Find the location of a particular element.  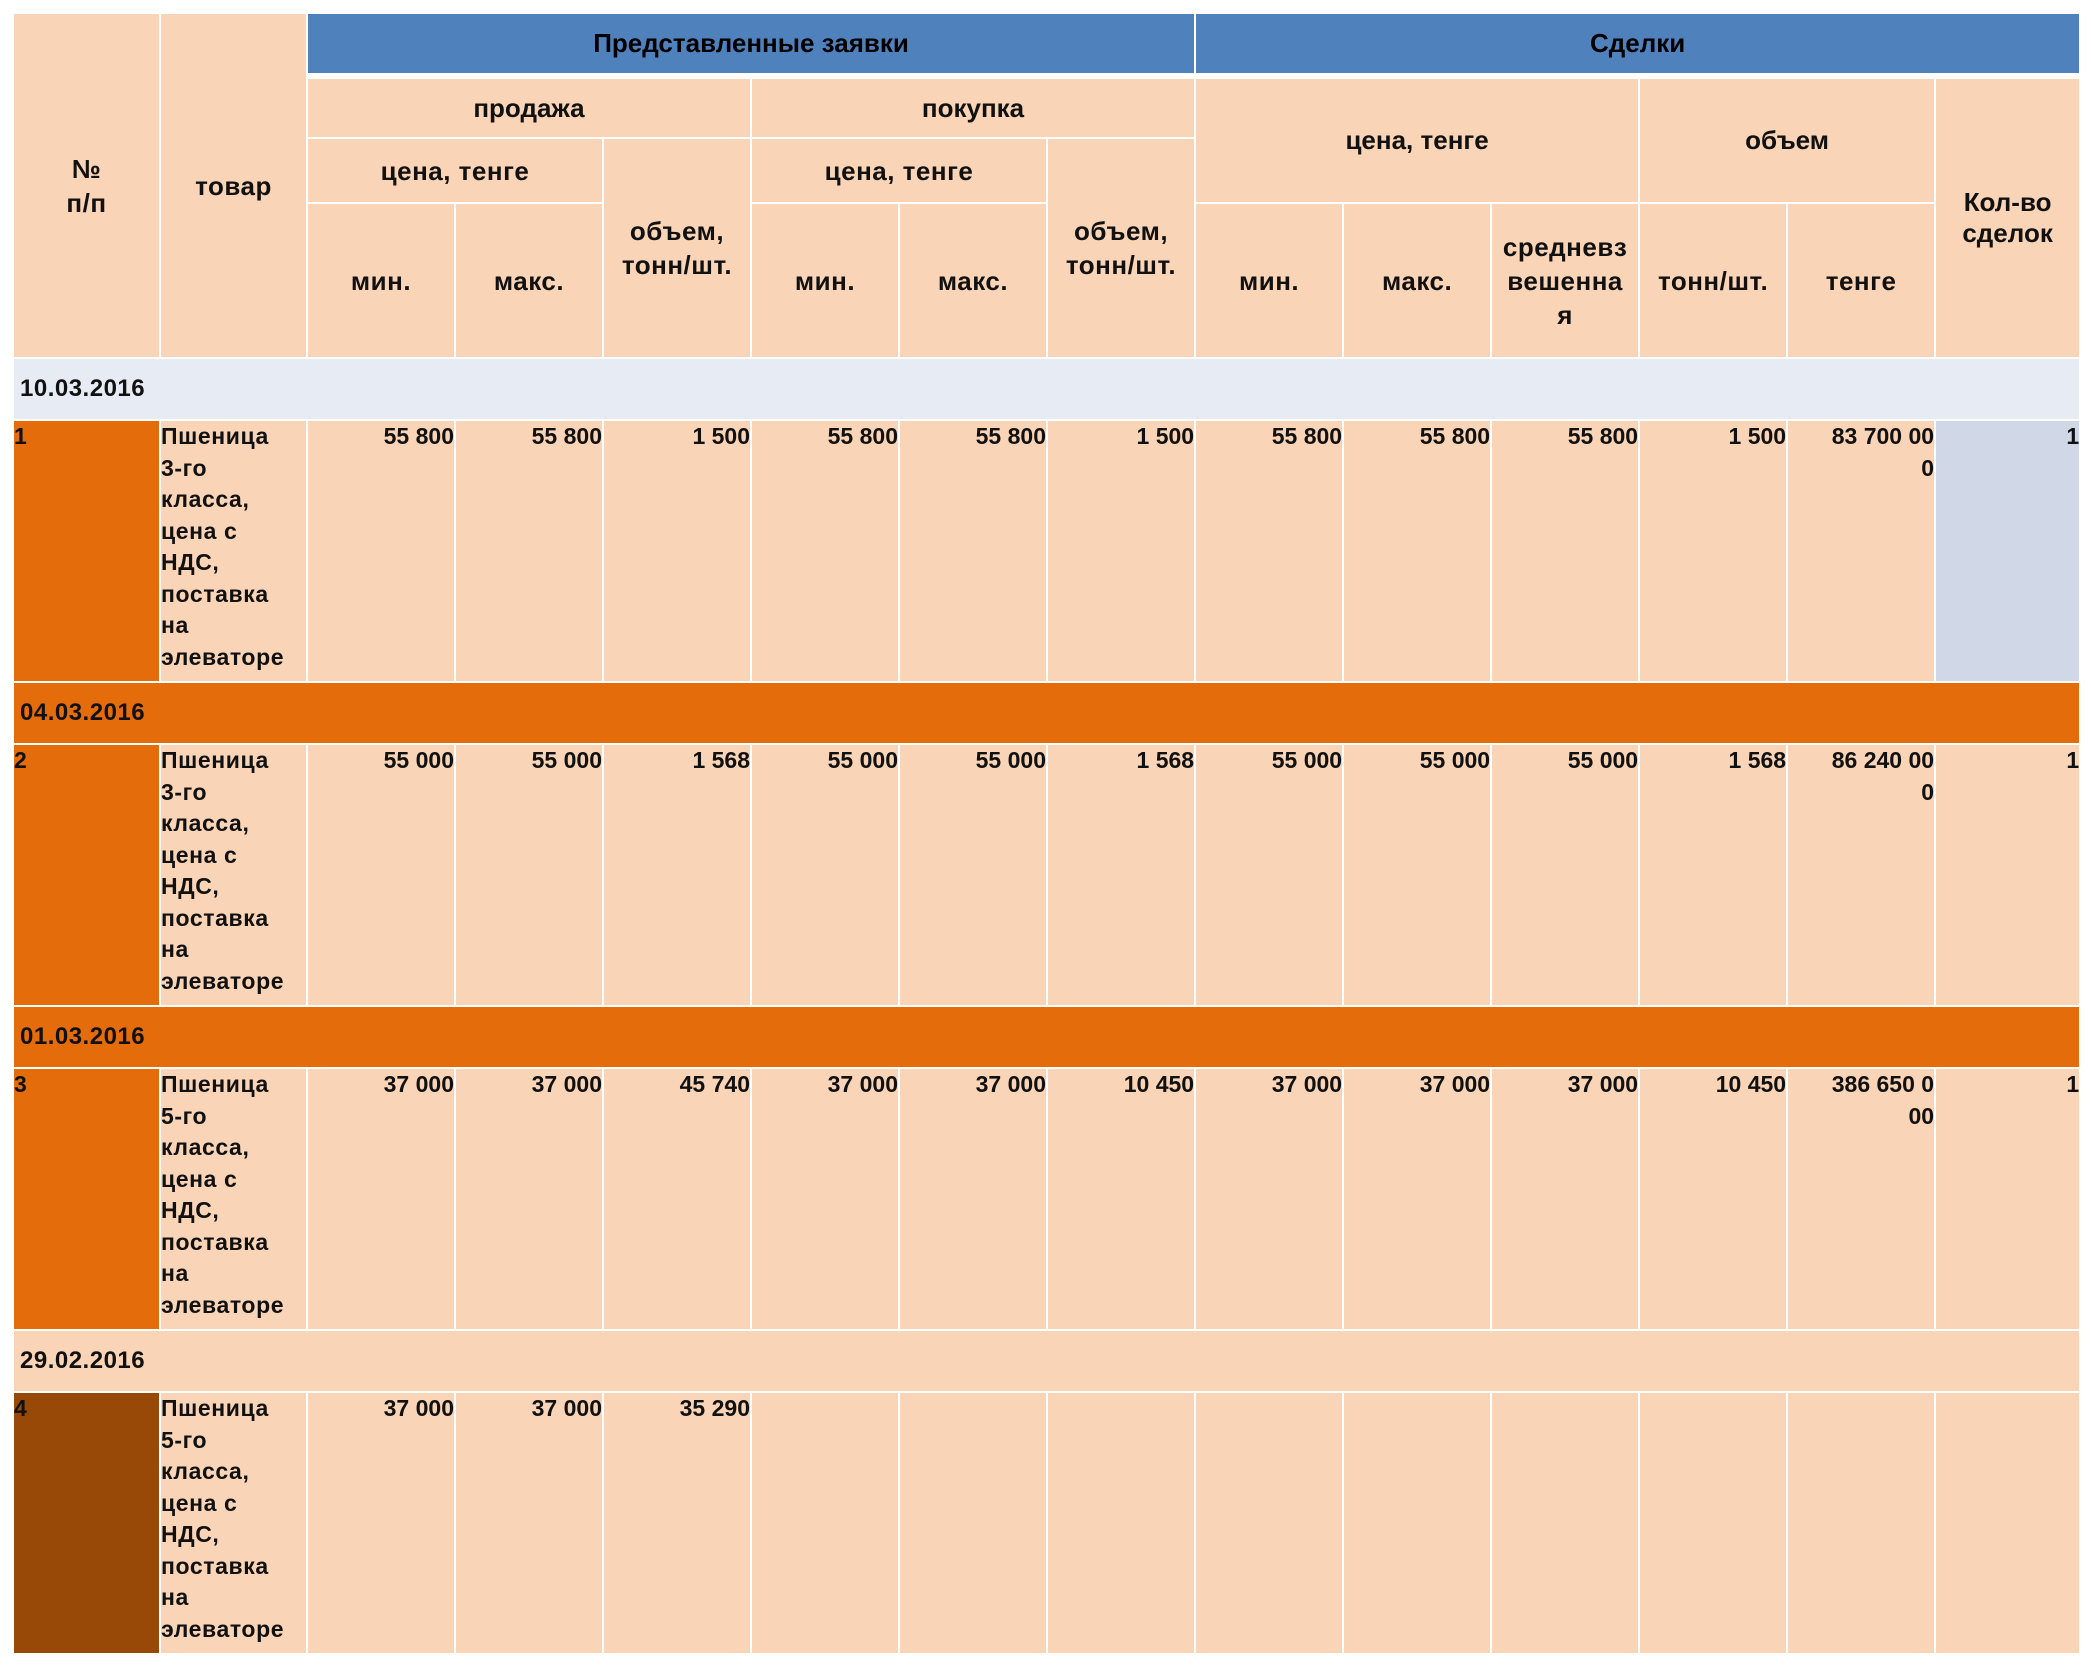

cell-deal-min: 37 000 is located at coordinates (1269, 1199).